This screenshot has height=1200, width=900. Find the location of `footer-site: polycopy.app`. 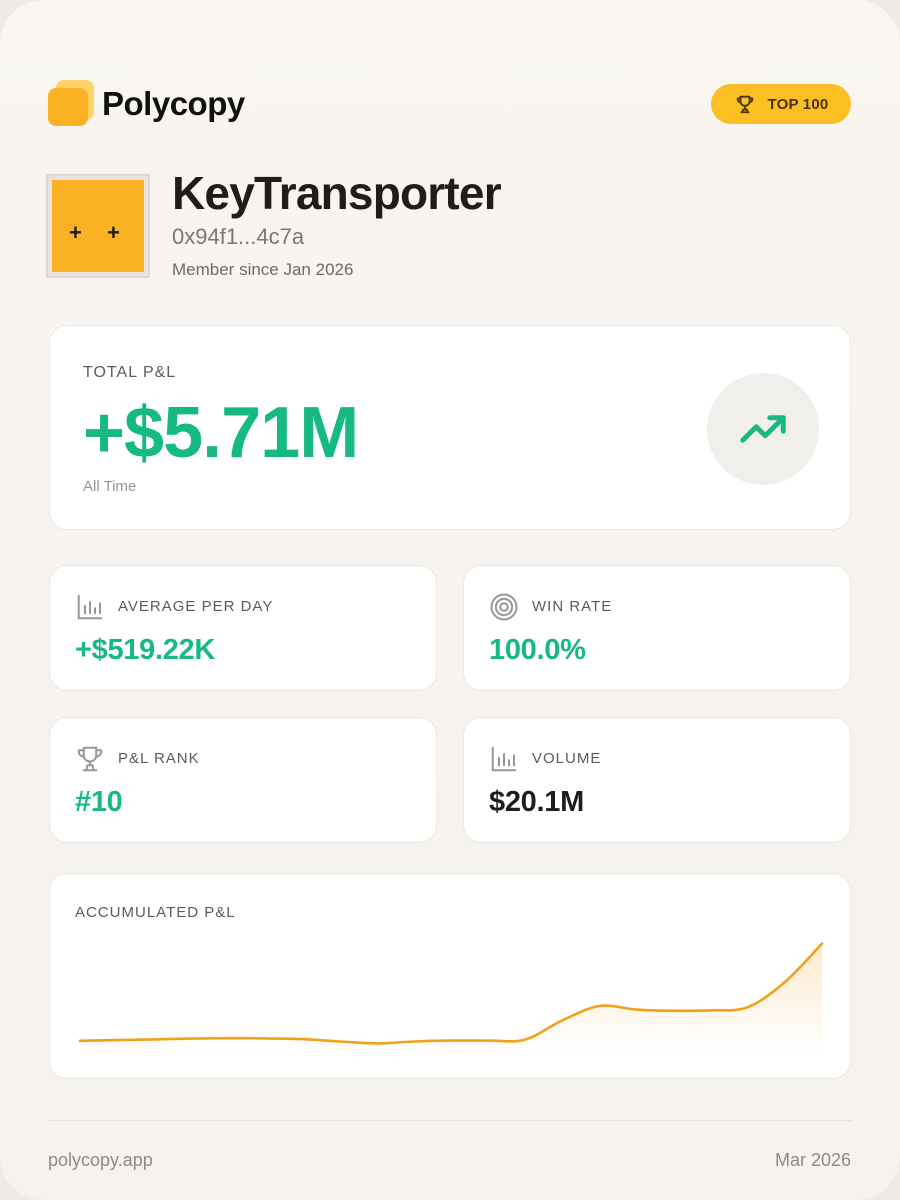

footer-site: polycopy.app is located at coordinates (100, 1160).